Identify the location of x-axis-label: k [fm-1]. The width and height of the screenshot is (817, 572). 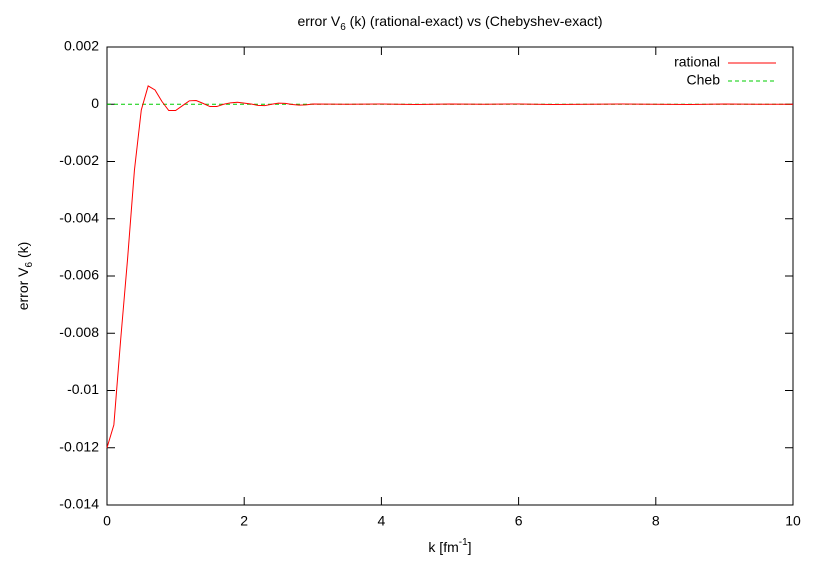
(449, 546).